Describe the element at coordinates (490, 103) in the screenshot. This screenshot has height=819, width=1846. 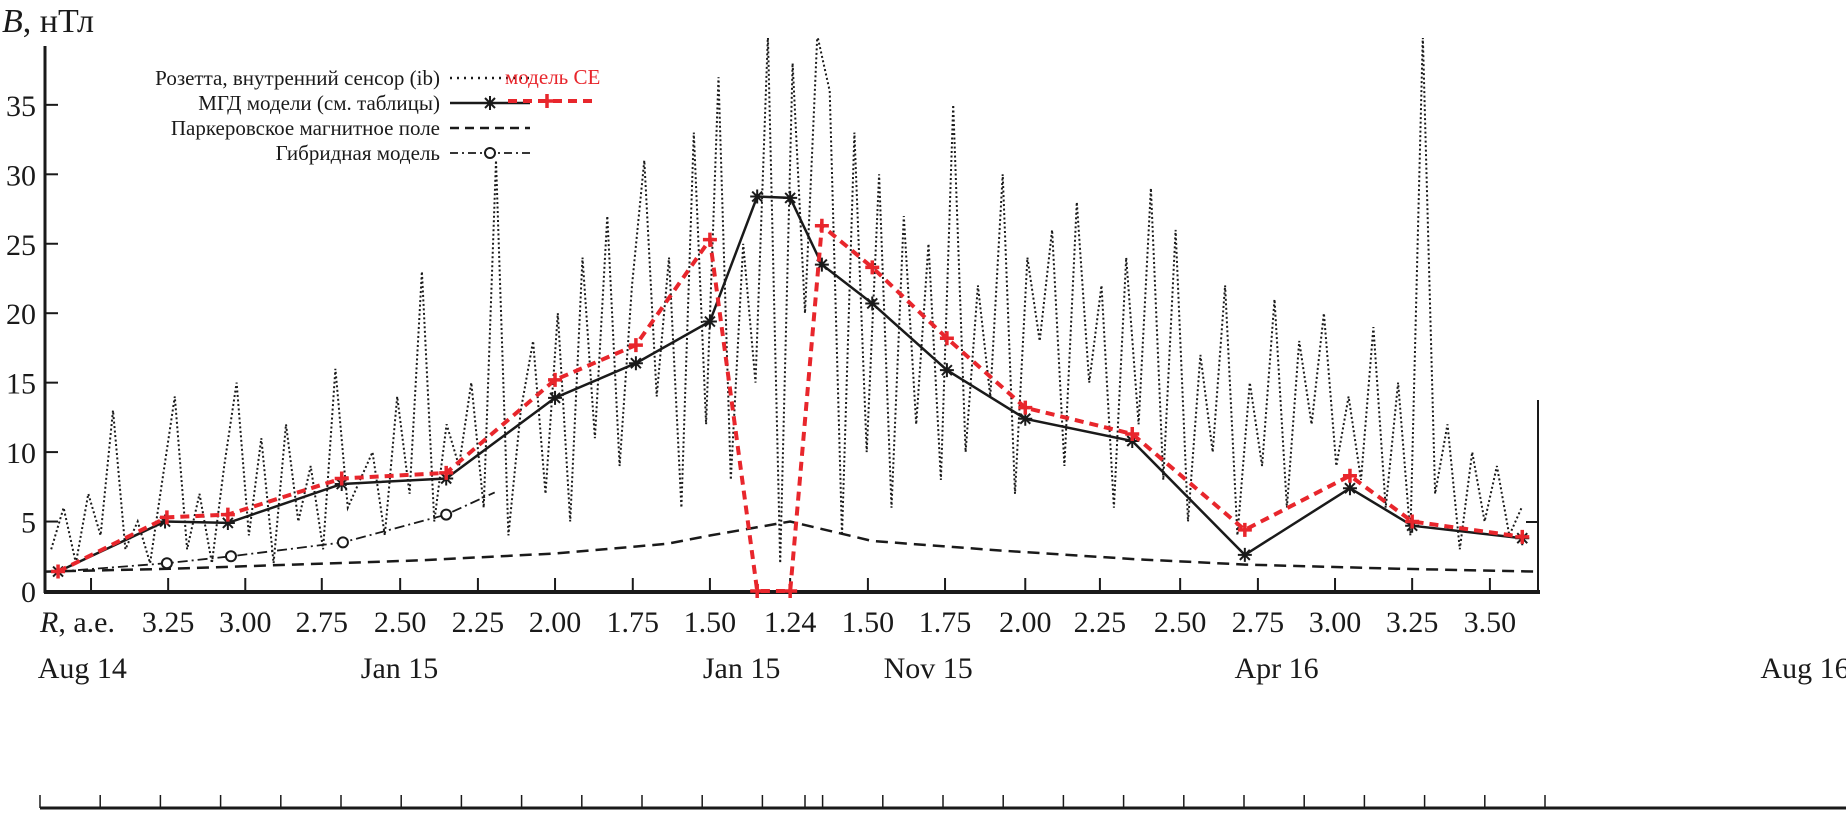
I see `legend-star-icon` at that location.